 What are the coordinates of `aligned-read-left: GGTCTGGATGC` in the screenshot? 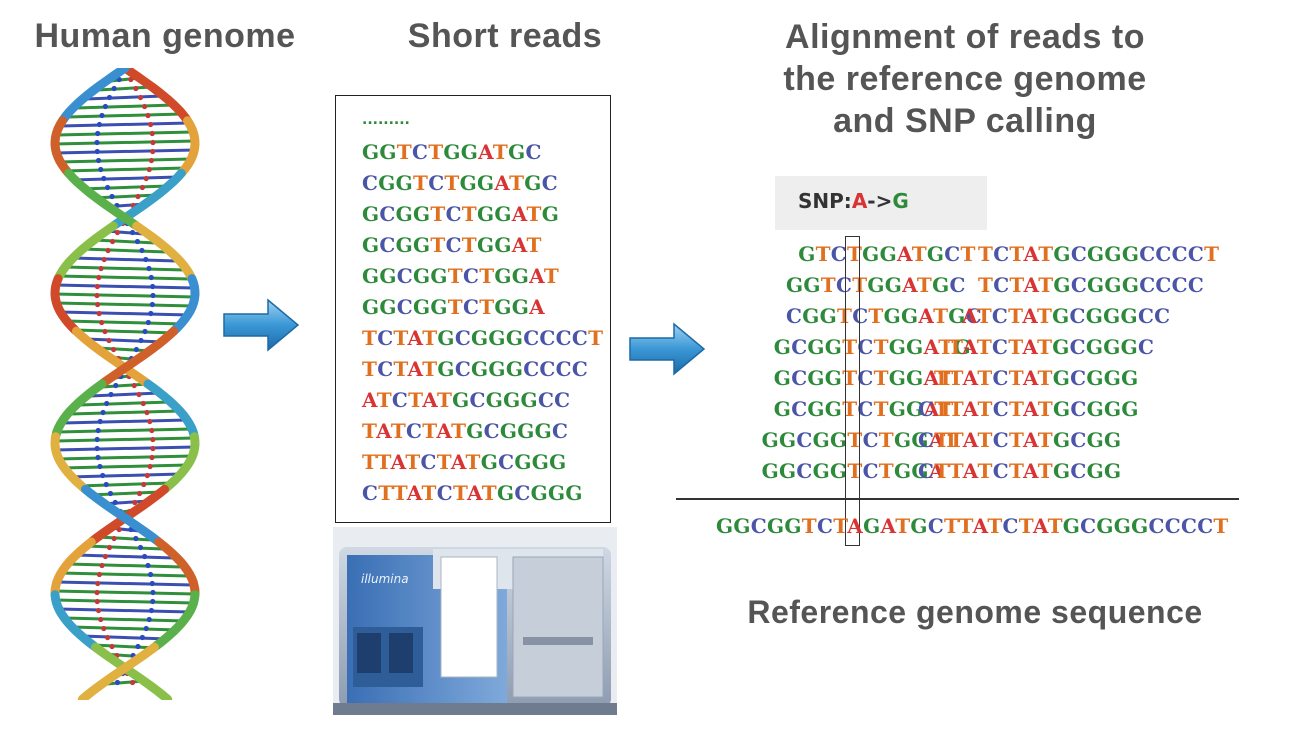 It's located at (876, 285).